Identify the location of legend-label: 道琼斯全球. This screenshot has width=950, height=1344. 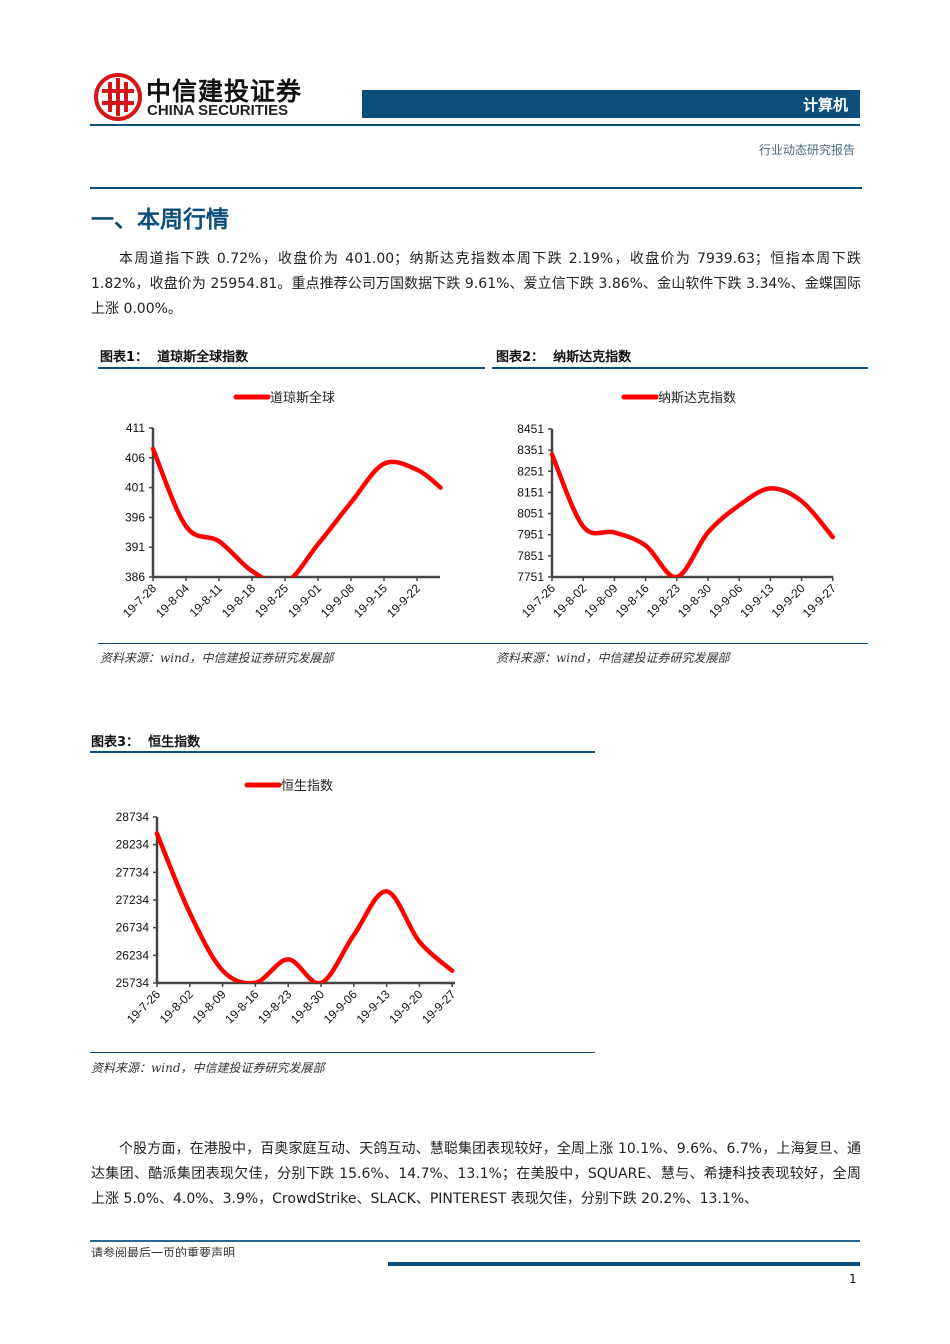
(302, 398).